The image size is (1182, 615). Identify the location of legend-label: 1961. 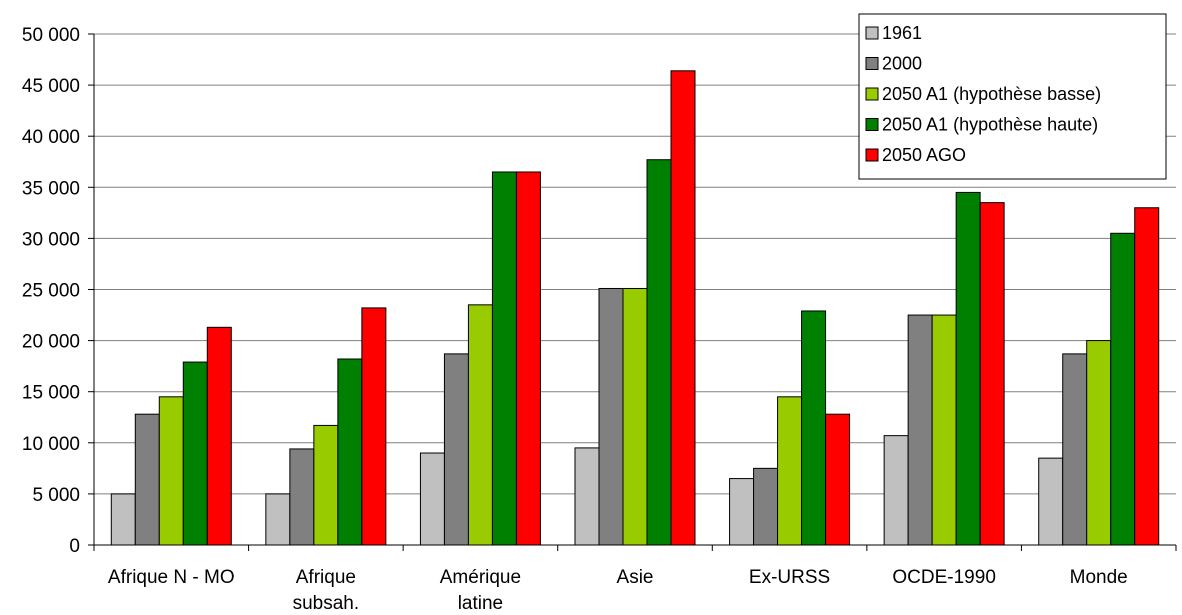
(902, 33).